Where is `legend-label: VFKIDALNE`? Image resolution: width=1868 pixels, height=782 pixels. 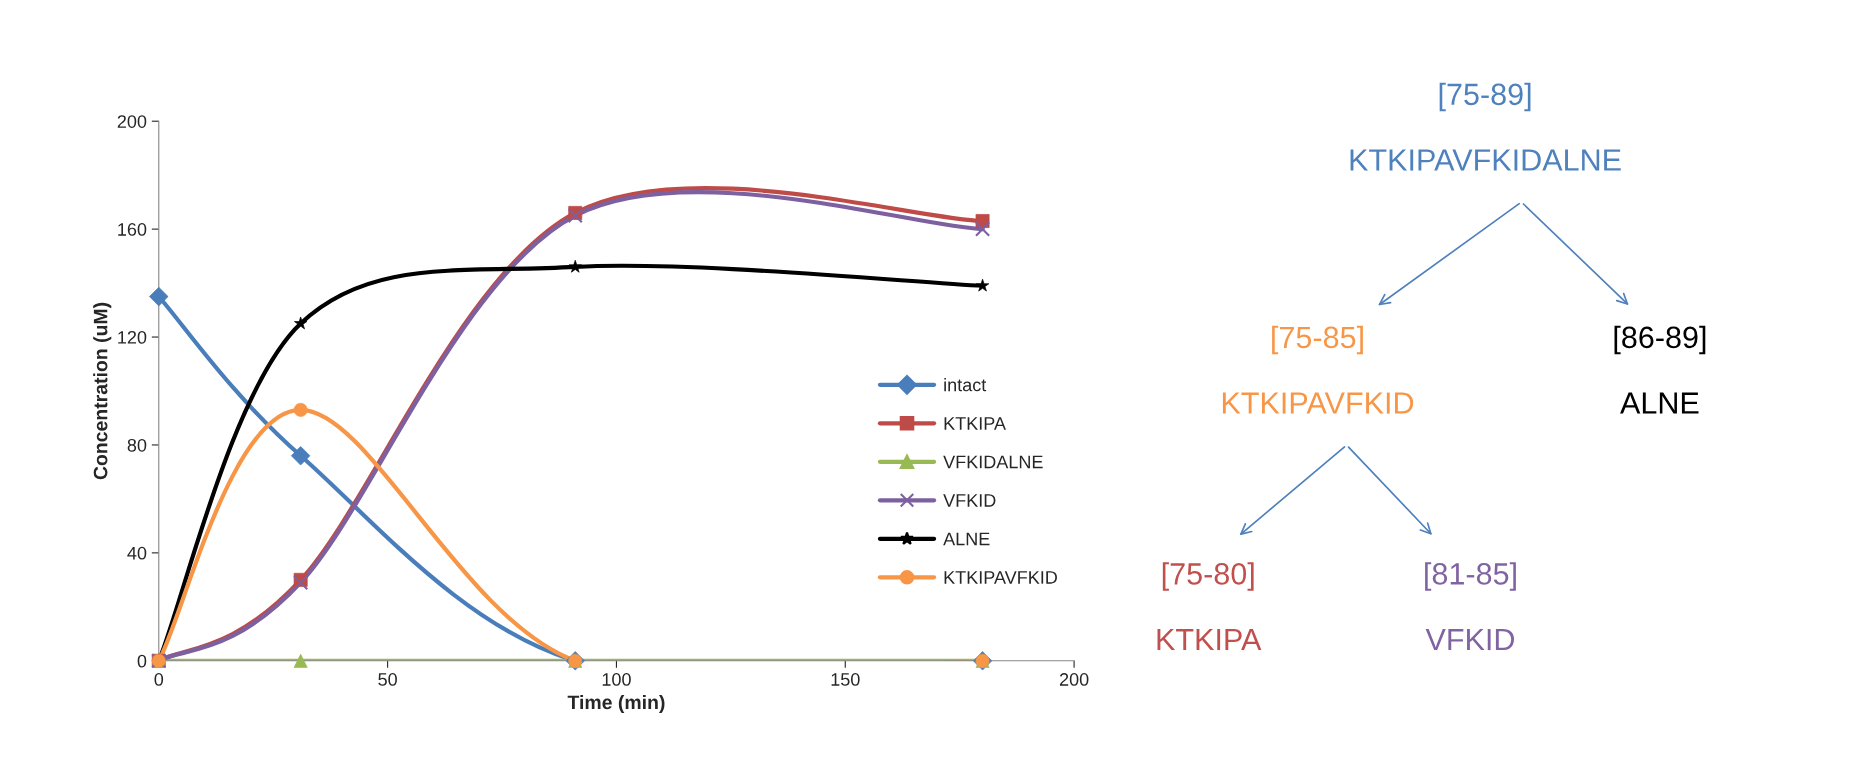
legend-label: VFKIDALNE is located at coordinates (993, 462).